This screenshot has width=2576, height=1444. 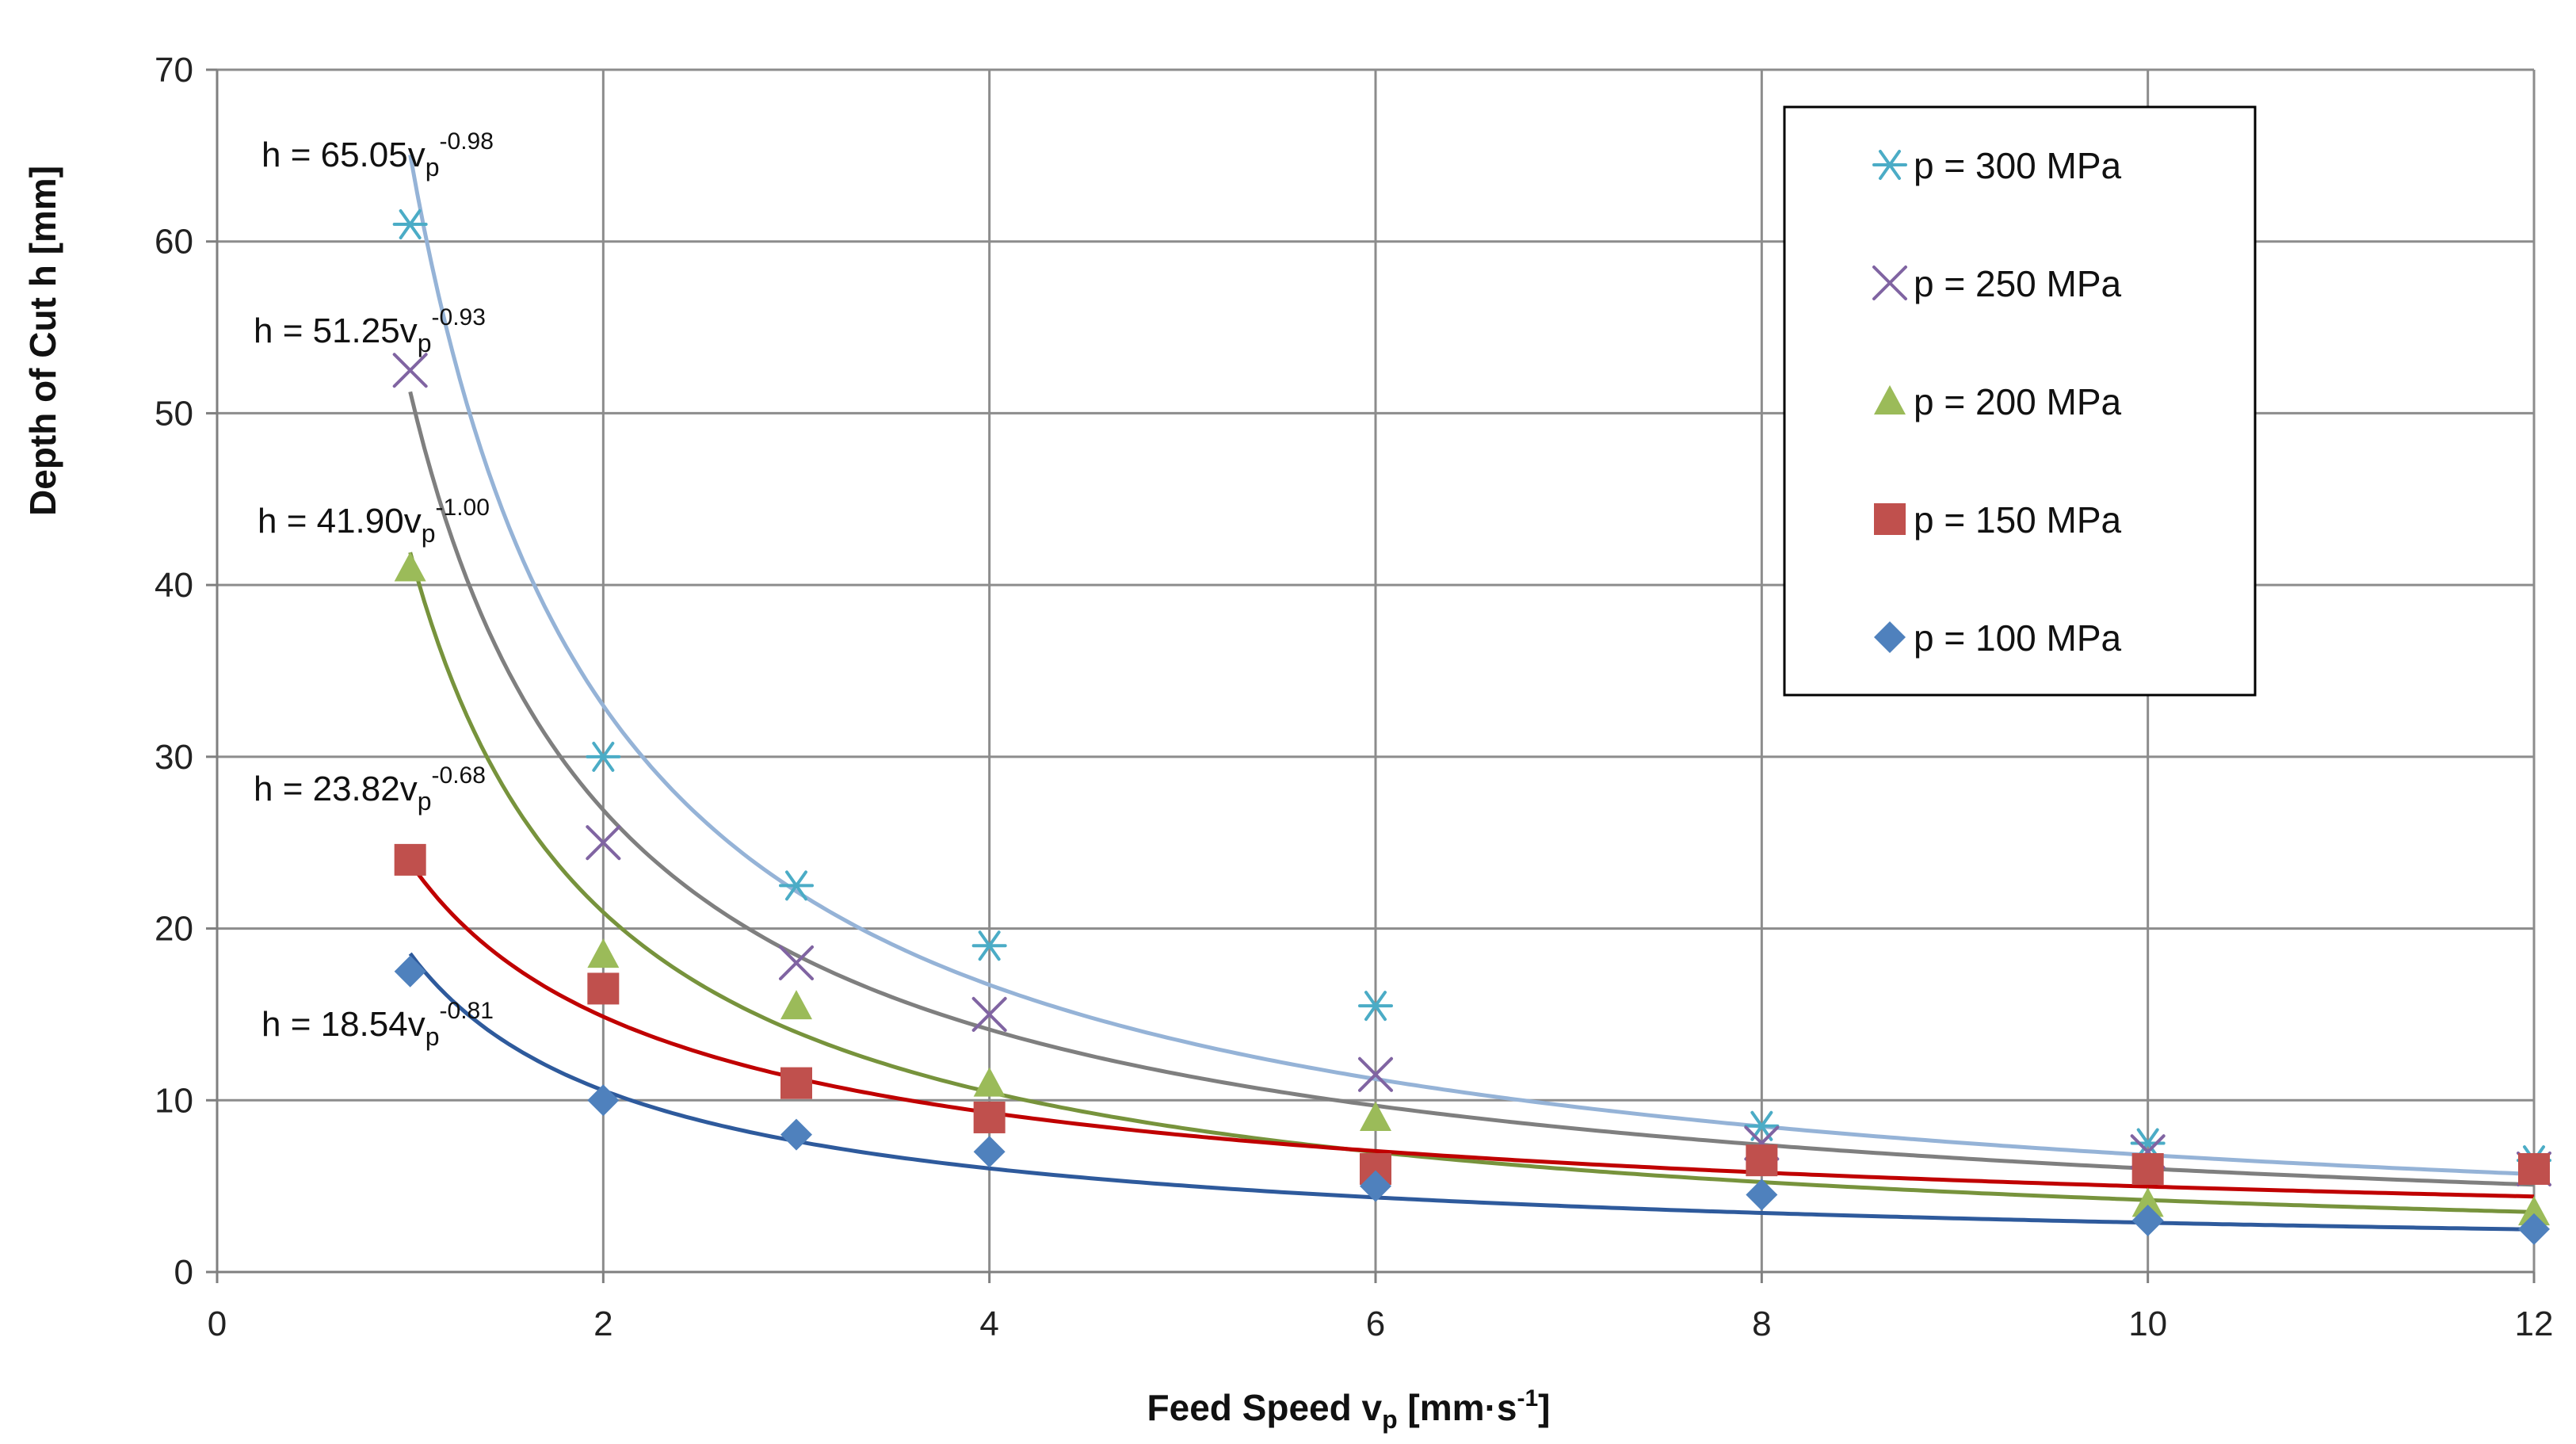 What do you see at coordinates (410, 371) in the screenshot?
I see `marker-p-250-mpa-x1` at bounding box center [410, 371].